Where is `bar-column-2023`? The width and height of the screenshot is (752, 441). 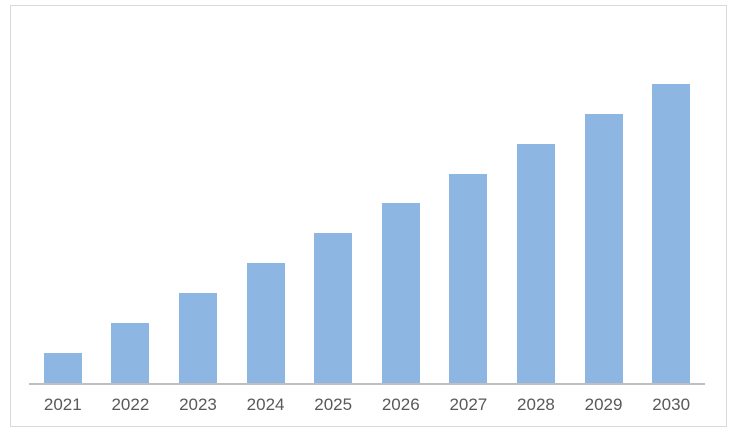 bar-column-2023 is located at coordinates (198, 338).